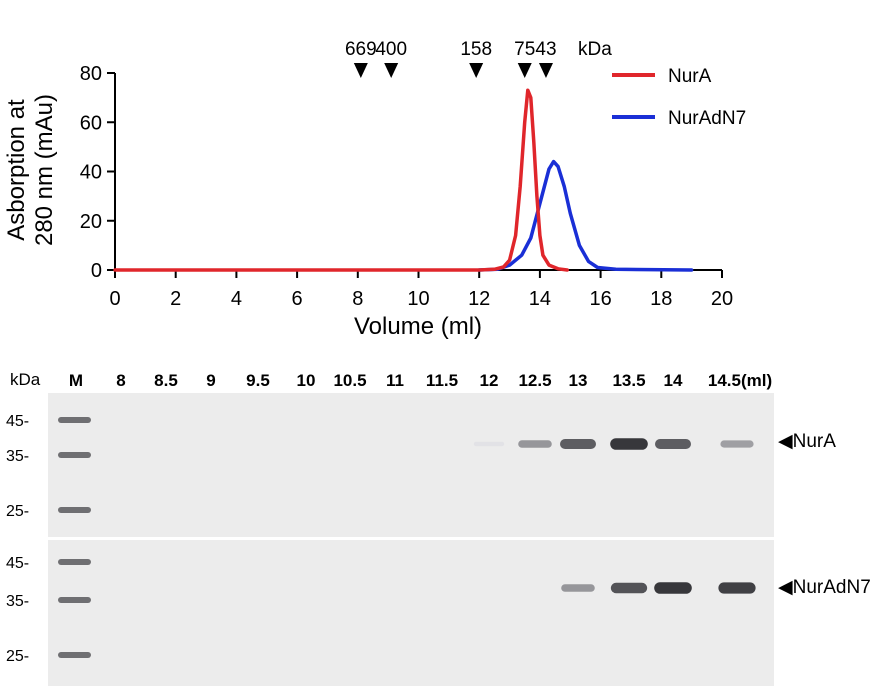 This screenshot has width=878, height=696. I want to click on x-tick-label: 16, so click(600, 299).